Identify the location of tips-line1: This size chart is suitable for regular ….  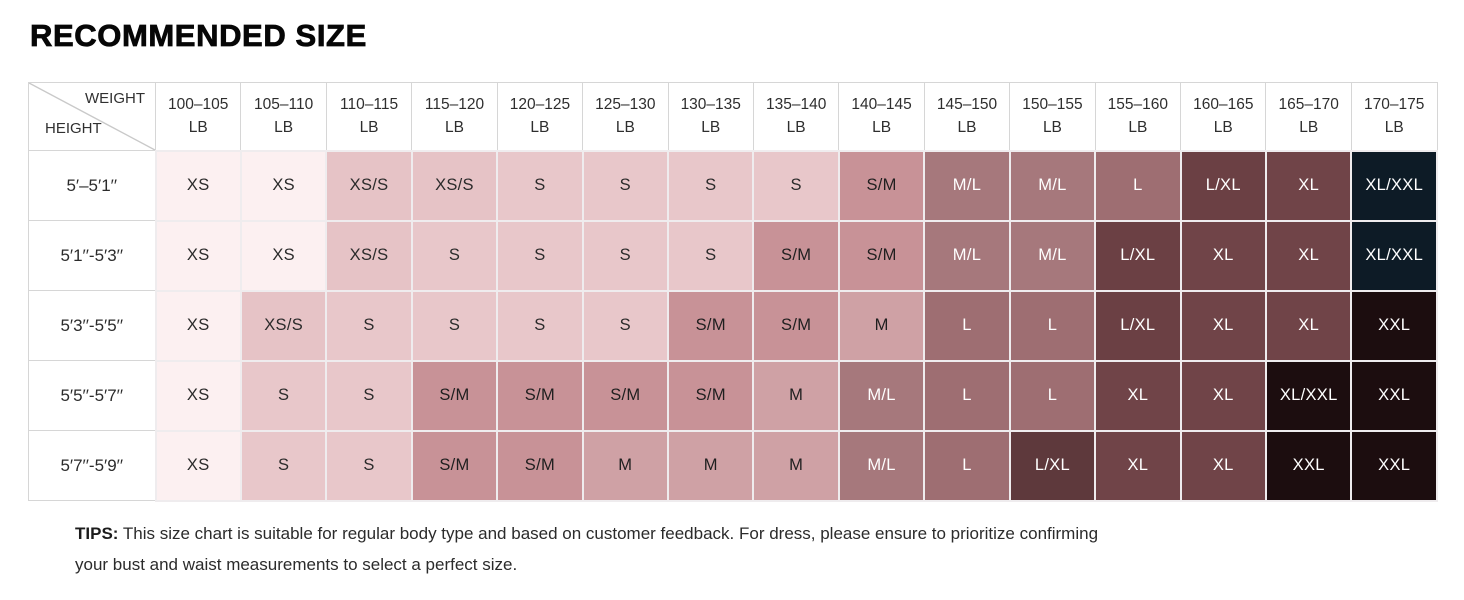
(610, 533).